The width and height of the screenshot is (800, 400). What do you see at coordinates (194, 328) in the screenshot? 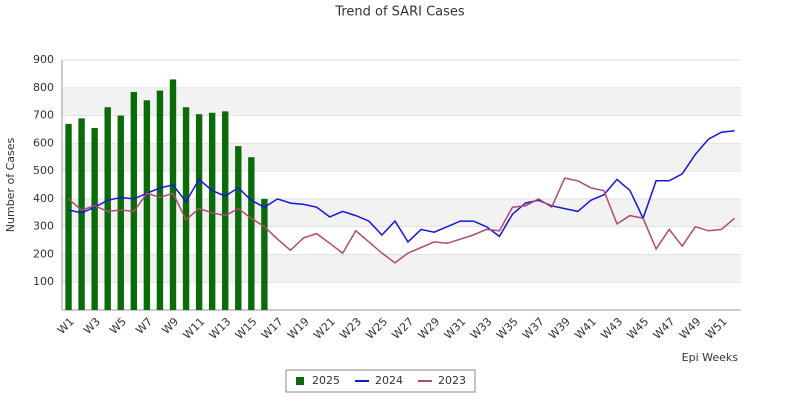
I see `x-tick-label: W11` at bounding box center [194, 328].